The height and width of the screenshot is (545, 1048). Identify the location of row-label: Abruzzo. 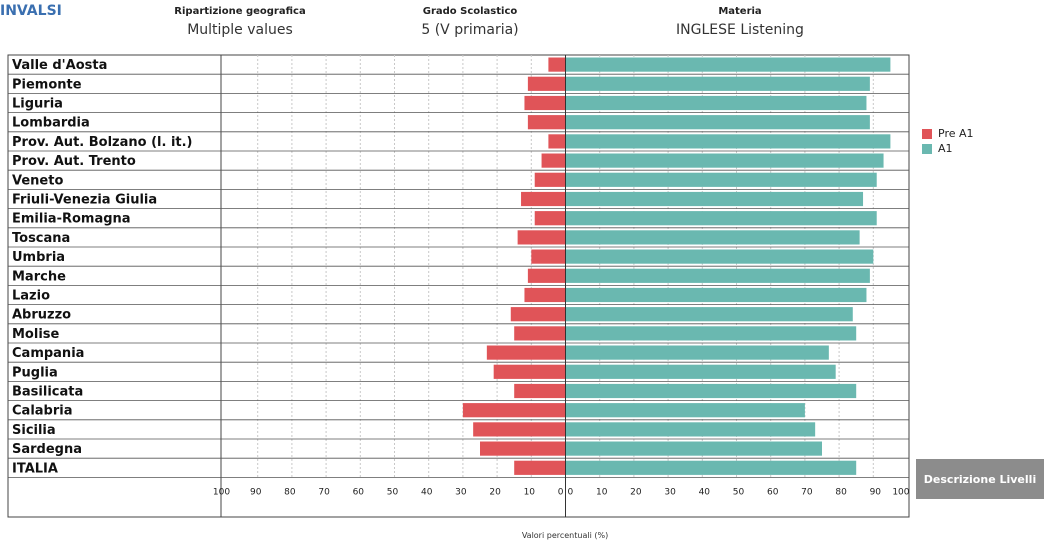
(41, 315).